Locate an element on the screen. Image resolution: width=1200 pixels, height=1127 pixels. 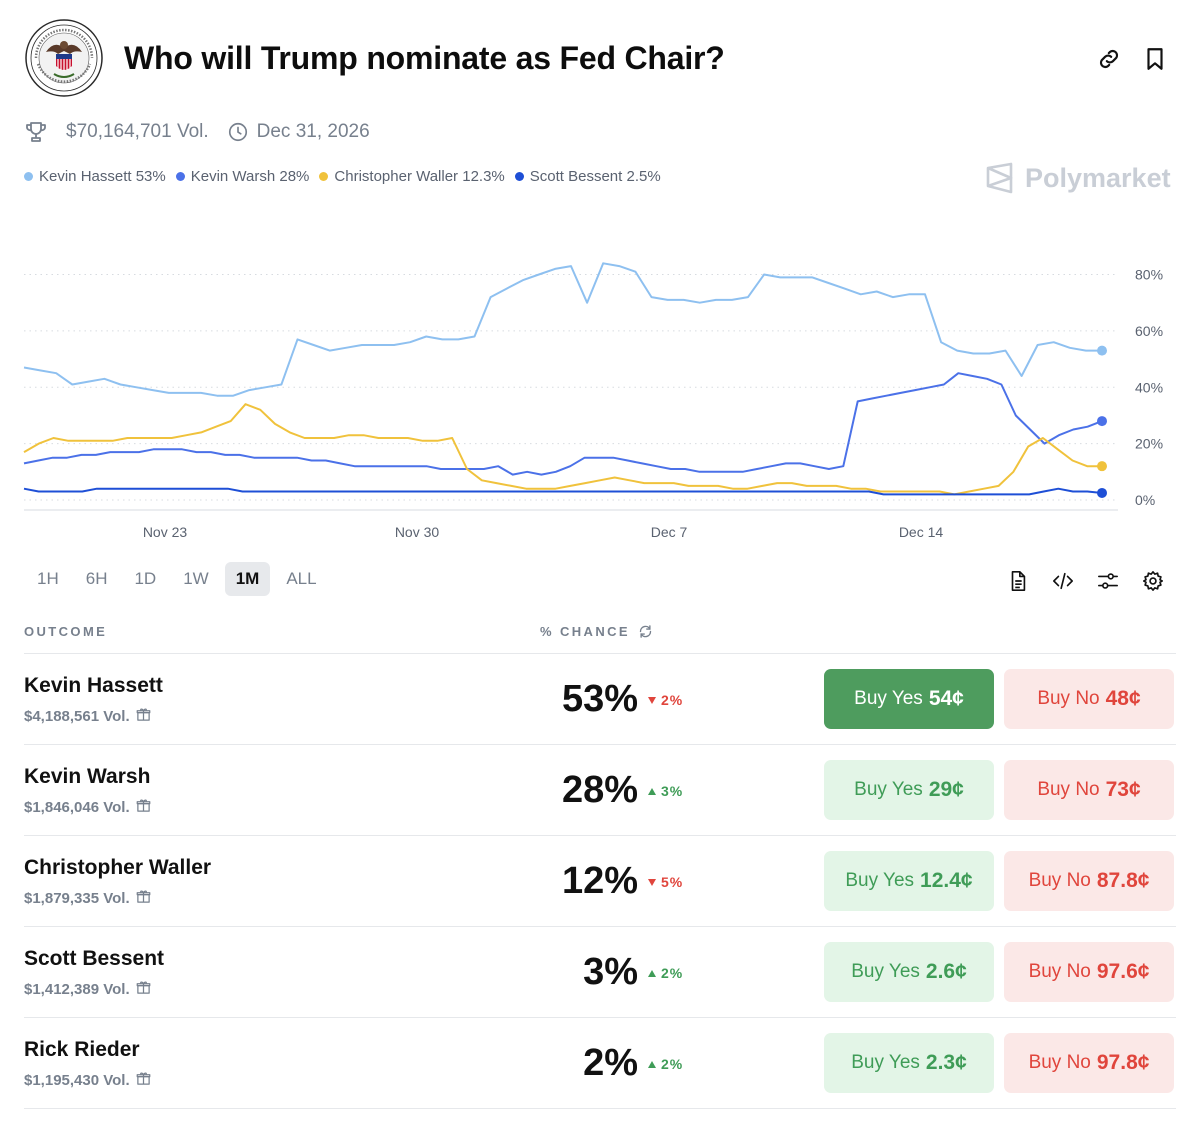
buy-no-button: Buy No 87.8¢ is located at coordinates (1089, 881).